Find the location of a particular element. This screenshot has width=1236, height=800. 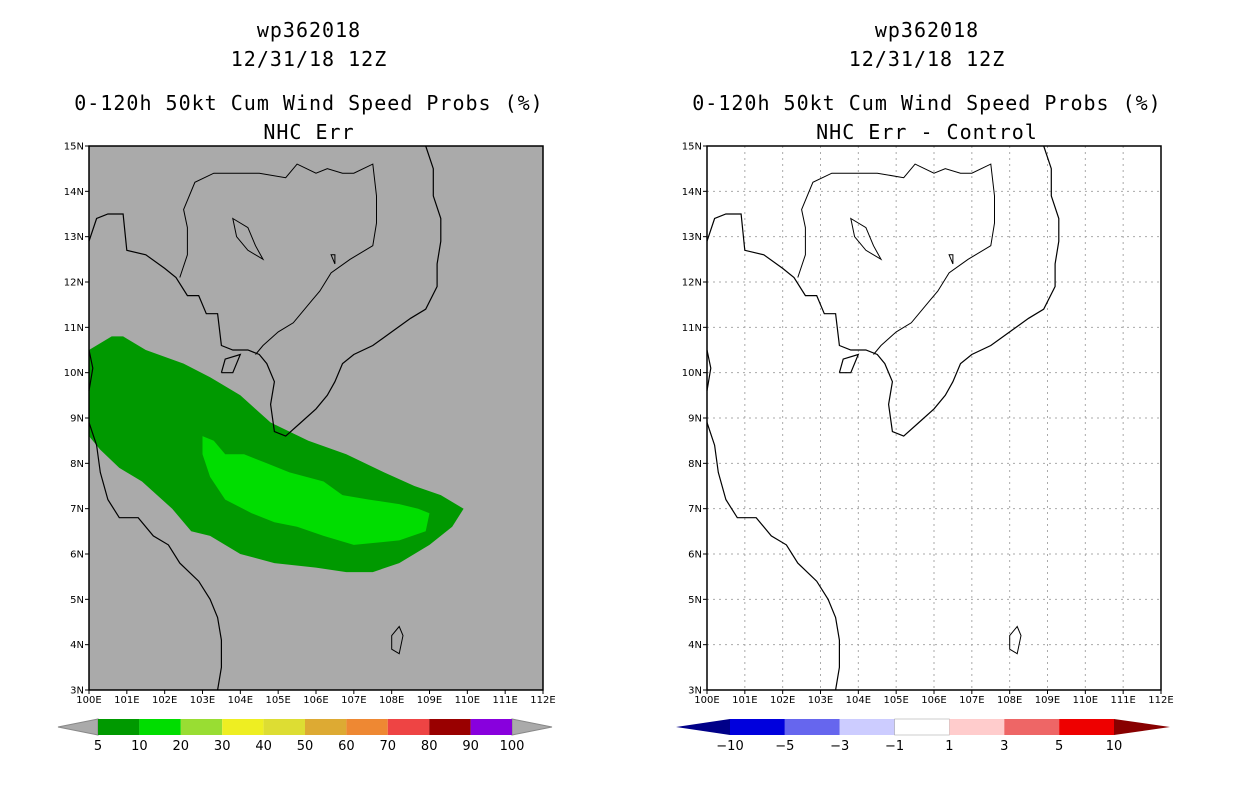

colorbar: 5 10 20 30 40 50 60 70 80 90 100 is located at coordinates (305, 736).